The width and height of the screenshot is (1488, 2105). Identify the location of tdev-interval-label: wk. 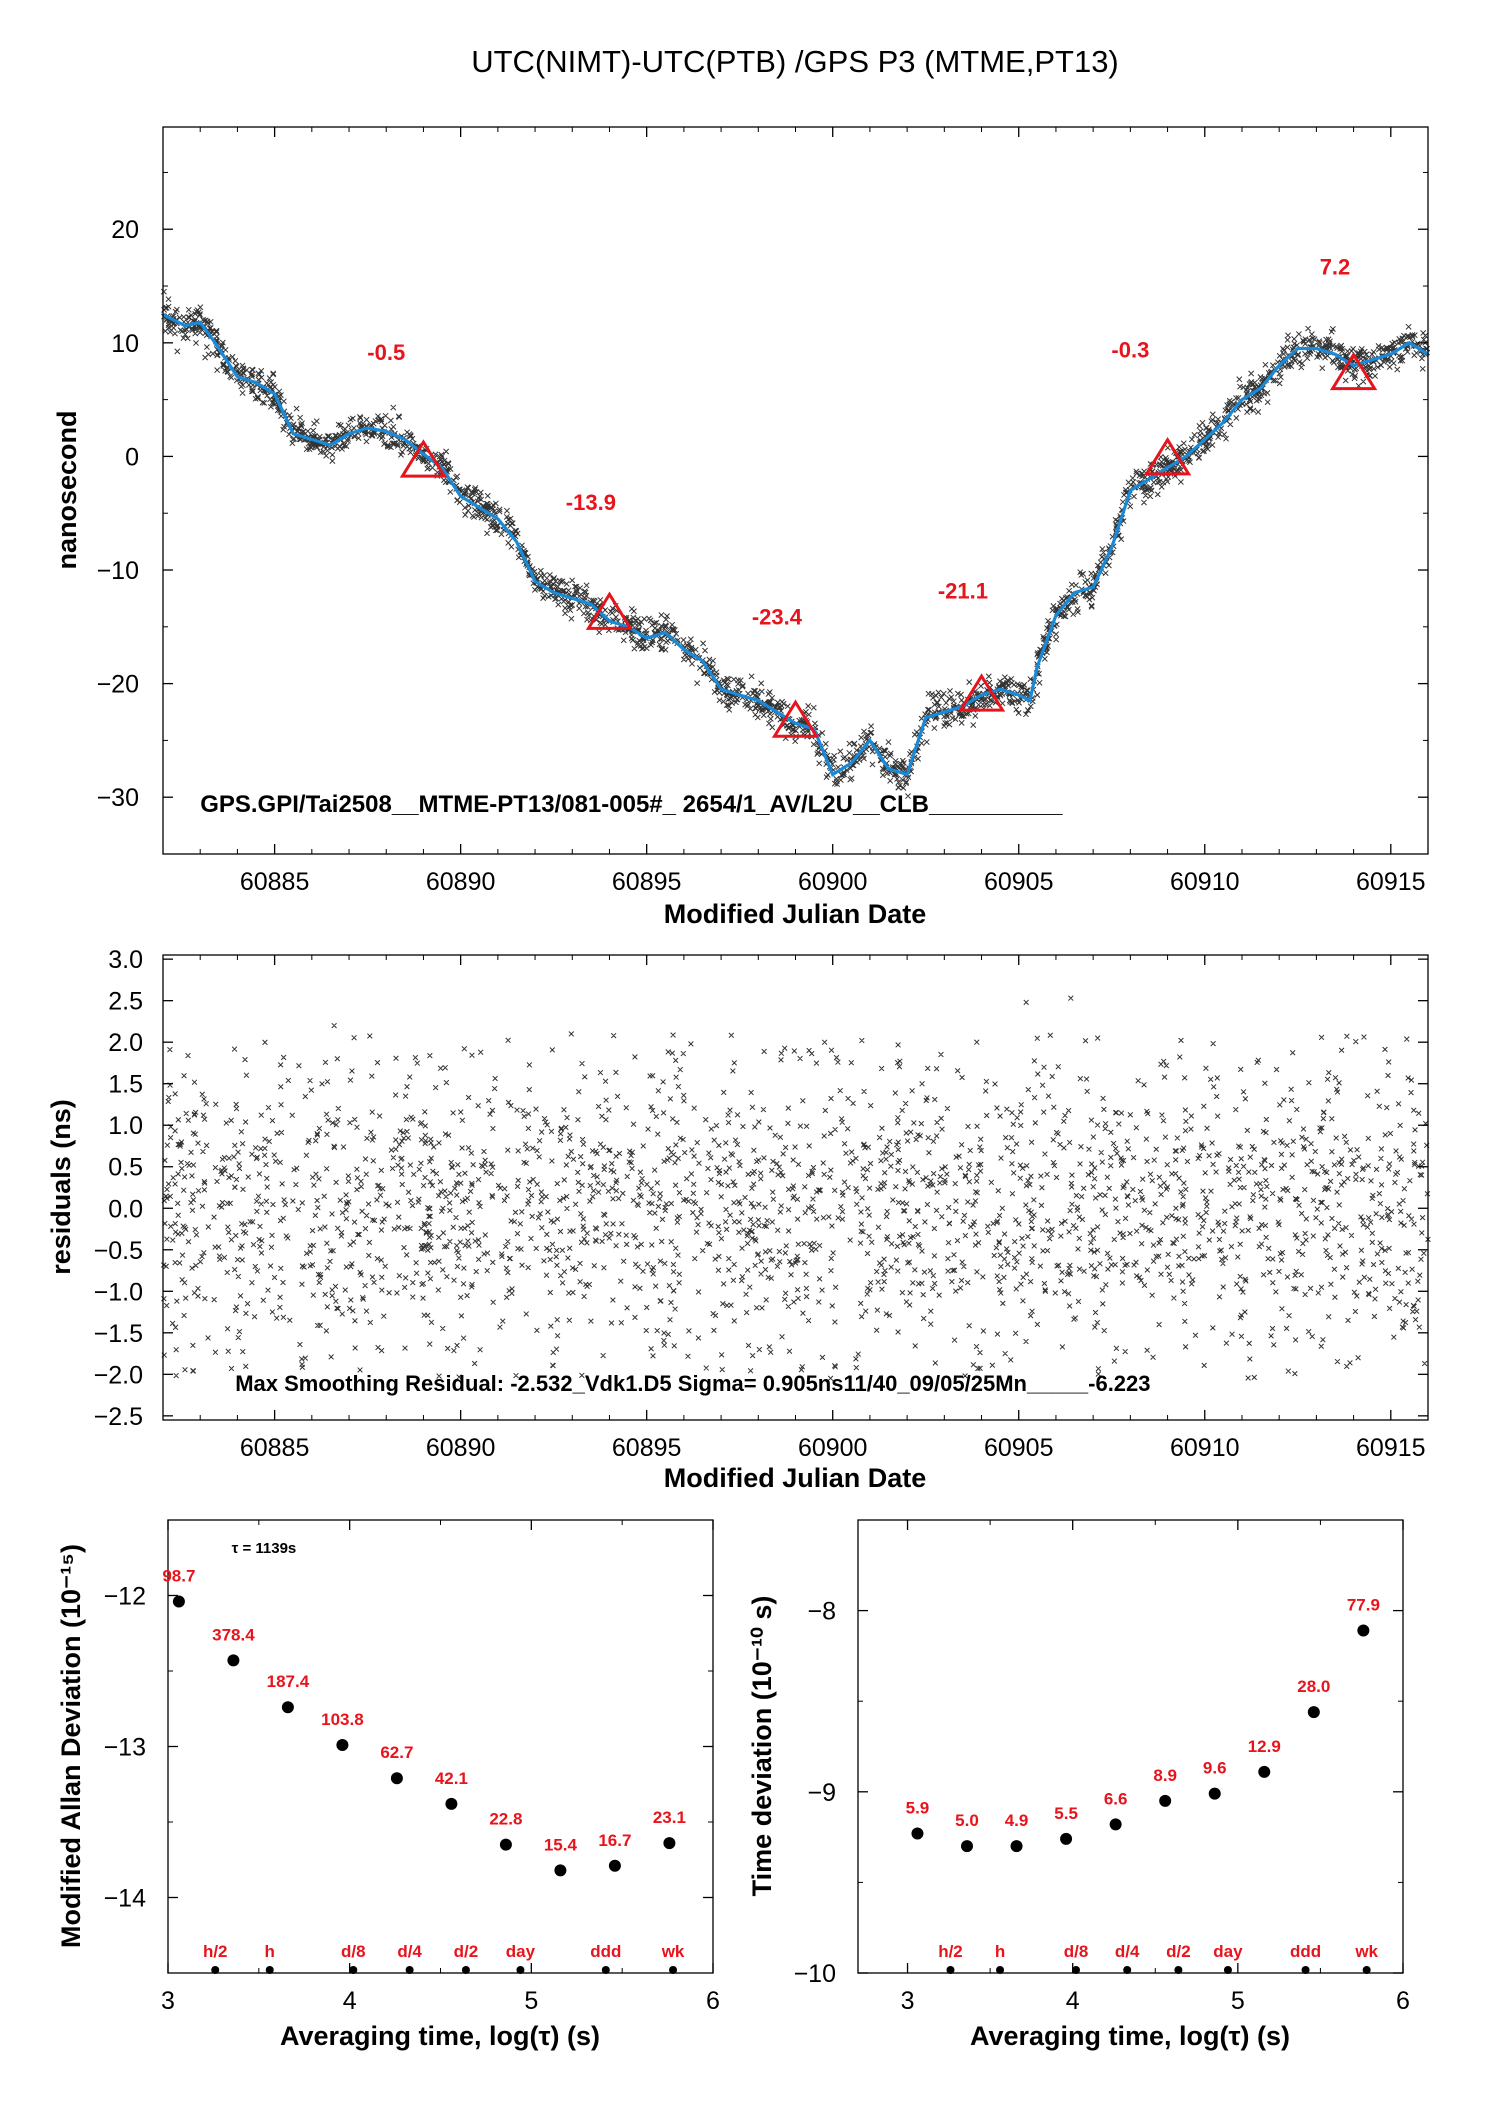
(1366, 1951).